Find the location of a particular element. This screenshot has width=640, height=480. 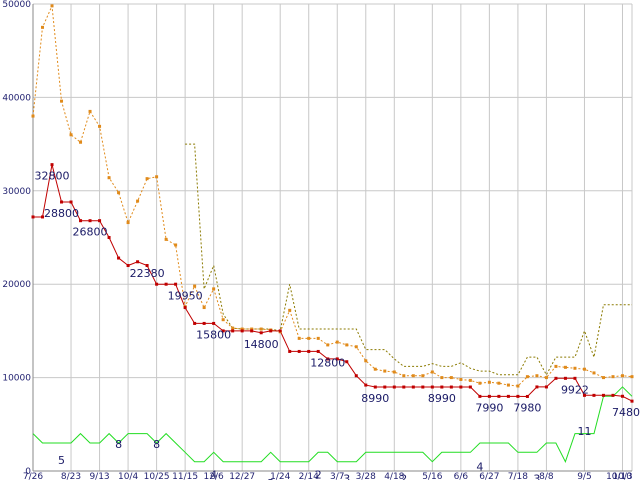

y-tick-label: 10000 is located at coordinates (16, 379).